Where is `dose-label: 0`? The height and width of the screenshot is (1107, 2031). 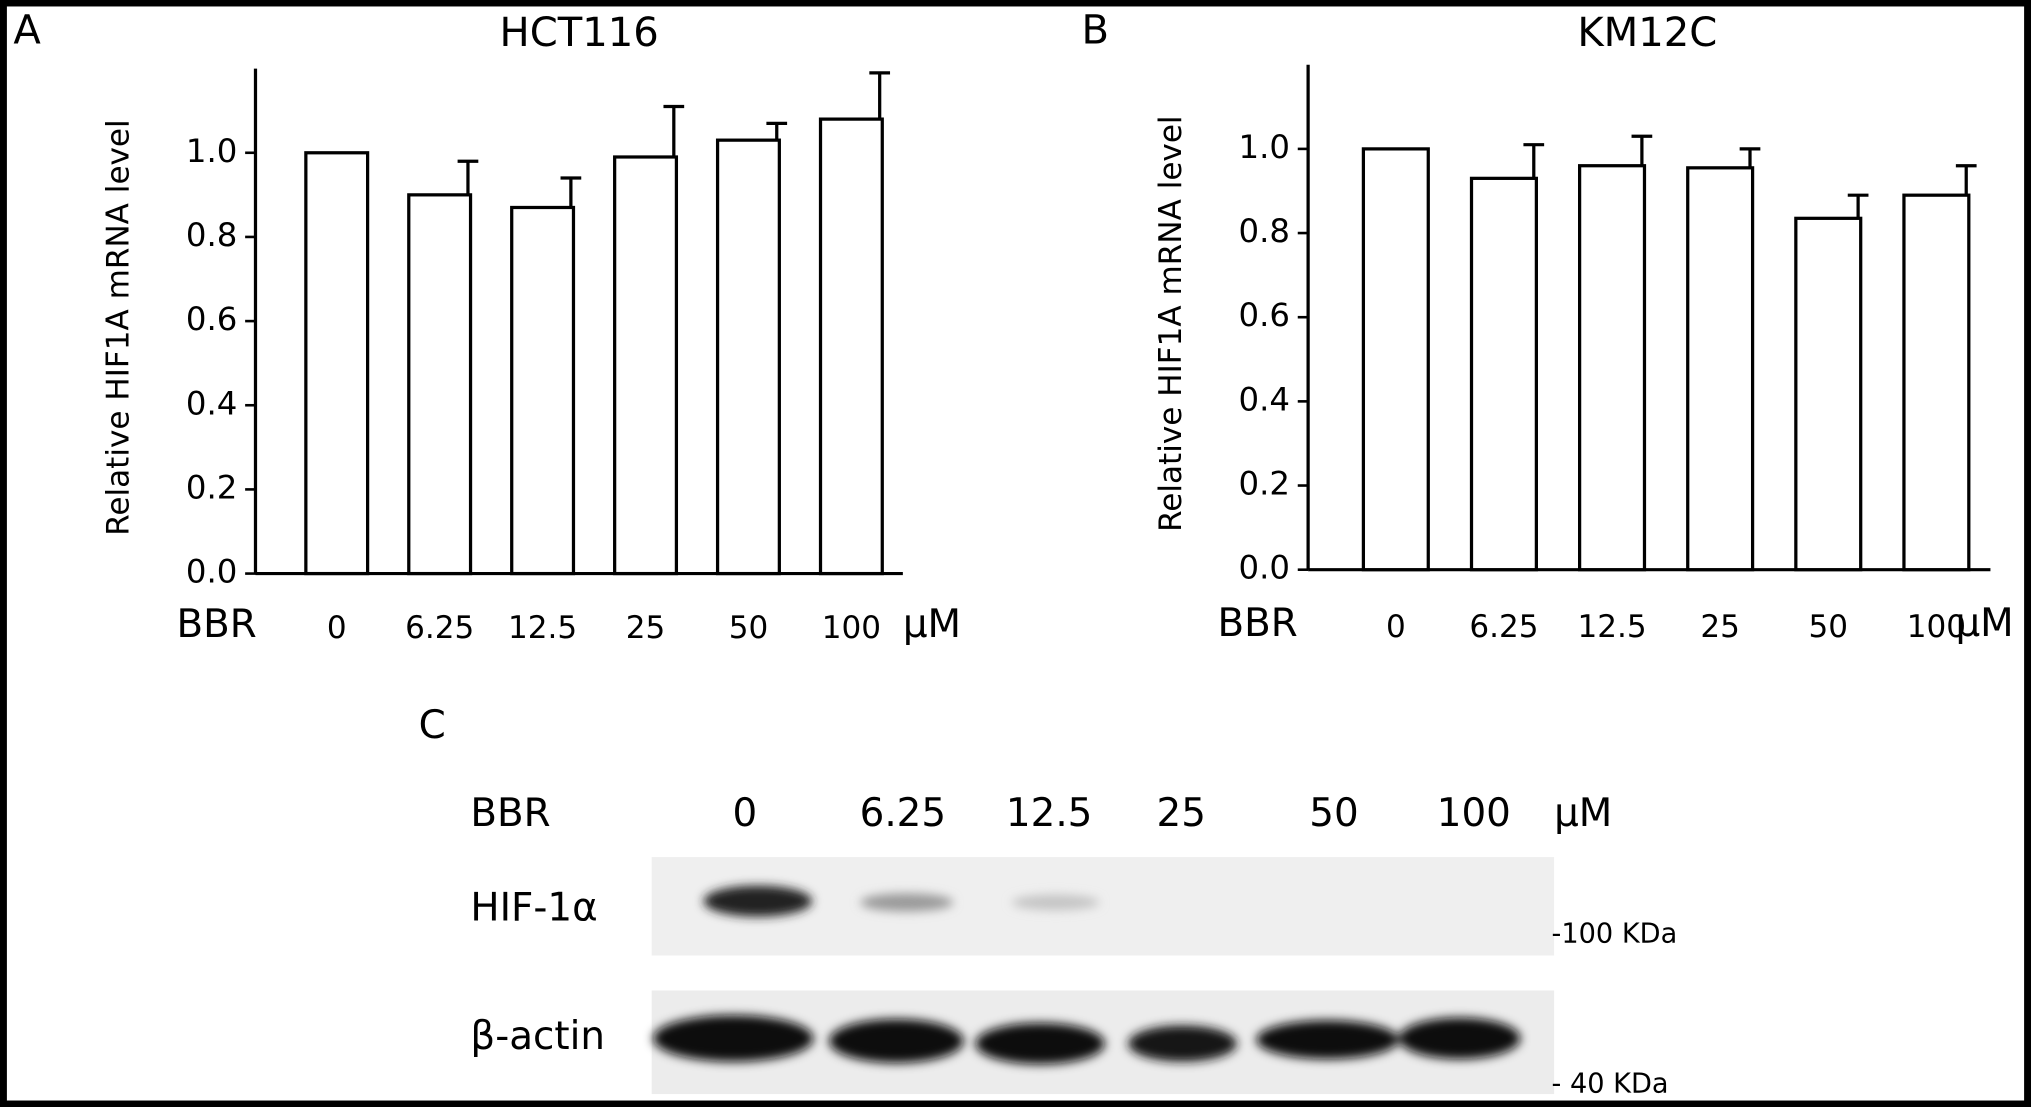 dose-label: 0 is located at coordinates (745, 813).